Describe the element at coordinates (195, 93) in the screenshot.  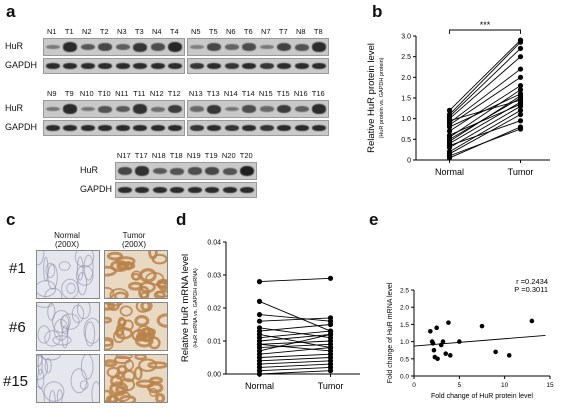
I see `lane-label: N13` at that location.